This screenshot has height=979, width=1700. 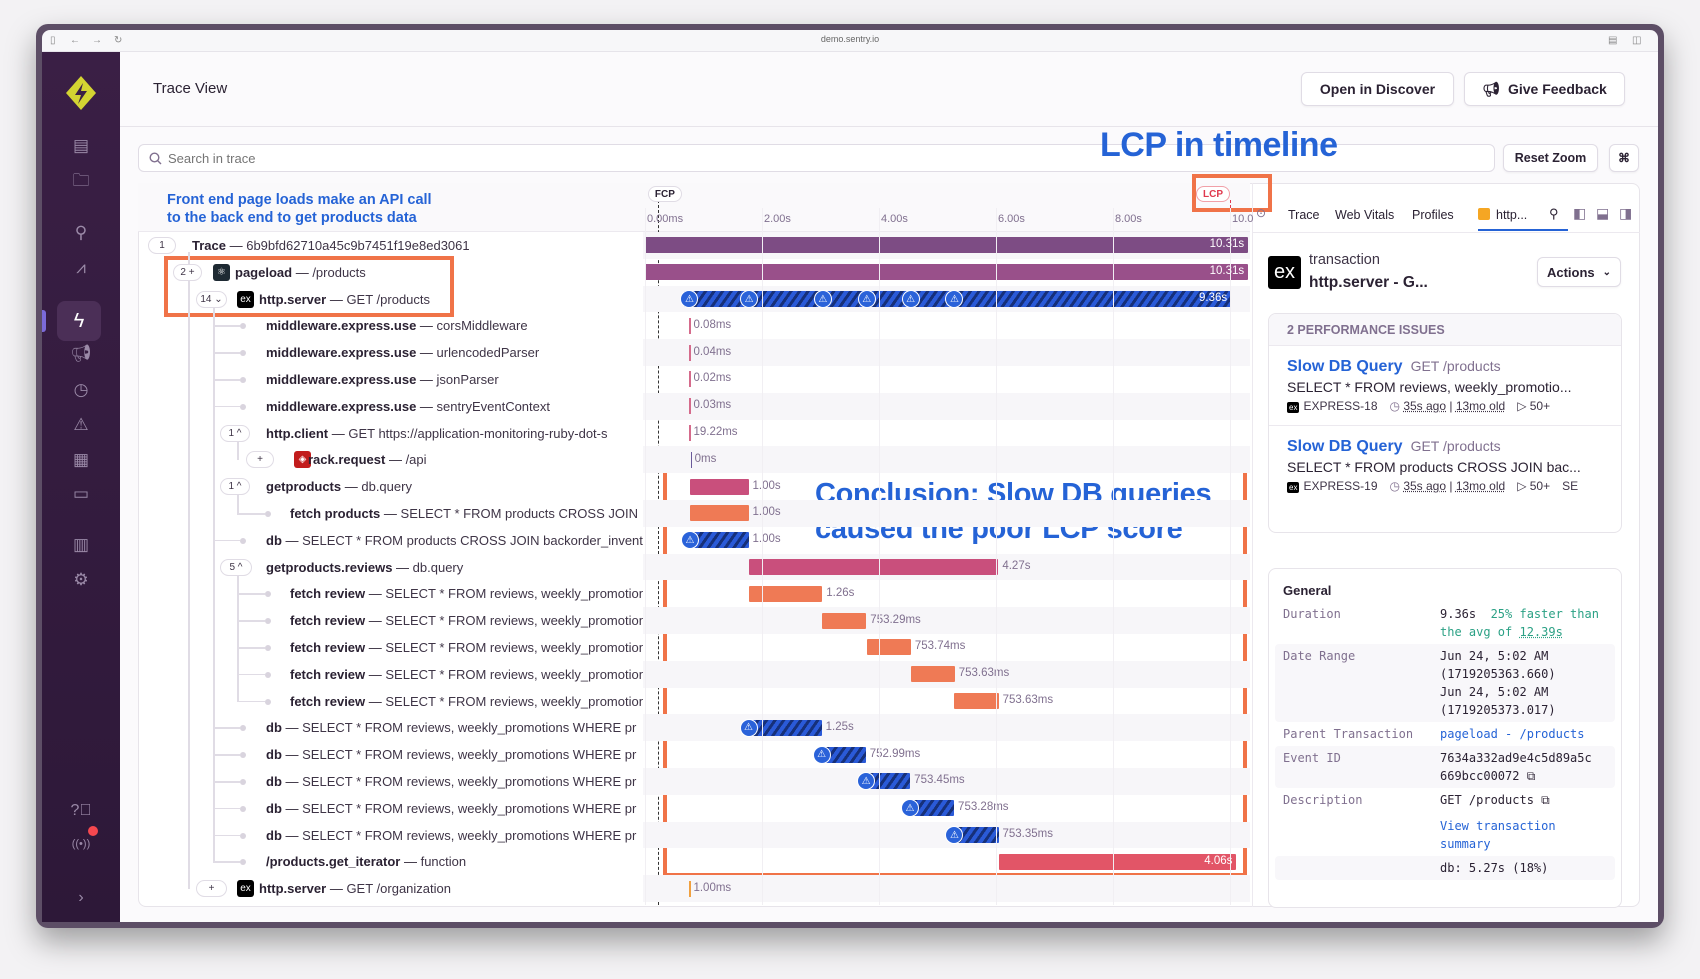 I want to click on collapse-icon: ›, so click(x=81, y=897).